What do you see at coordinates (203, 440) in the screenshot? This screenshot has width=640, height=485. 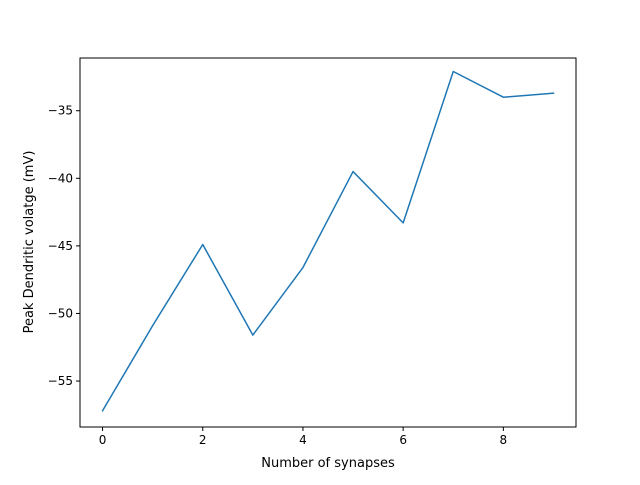 I see `x-tick-label: 2` at bounding box center [203, 440].